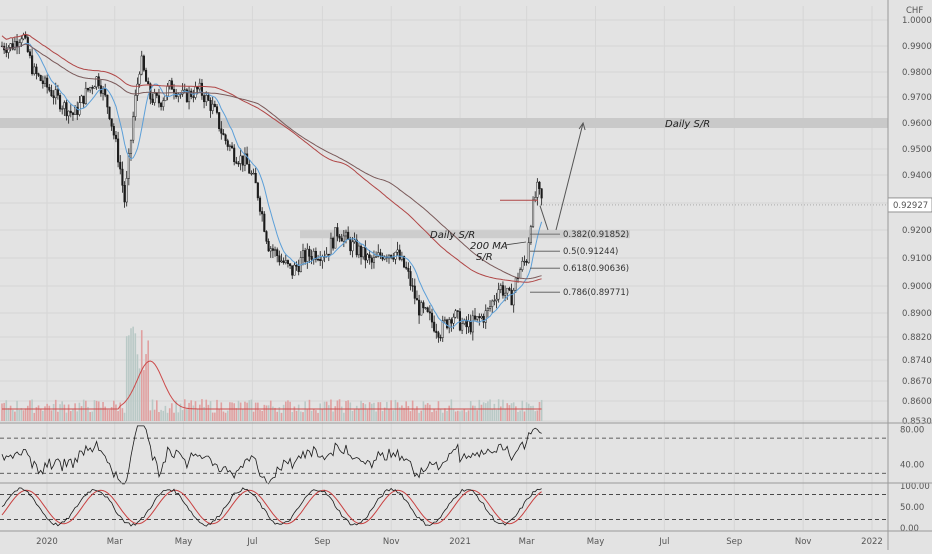 The height and width of the screenshot is (554, 932). Describe the element at coordinates (271, 455) in the screenshot. I see `rsi-line` at that location.